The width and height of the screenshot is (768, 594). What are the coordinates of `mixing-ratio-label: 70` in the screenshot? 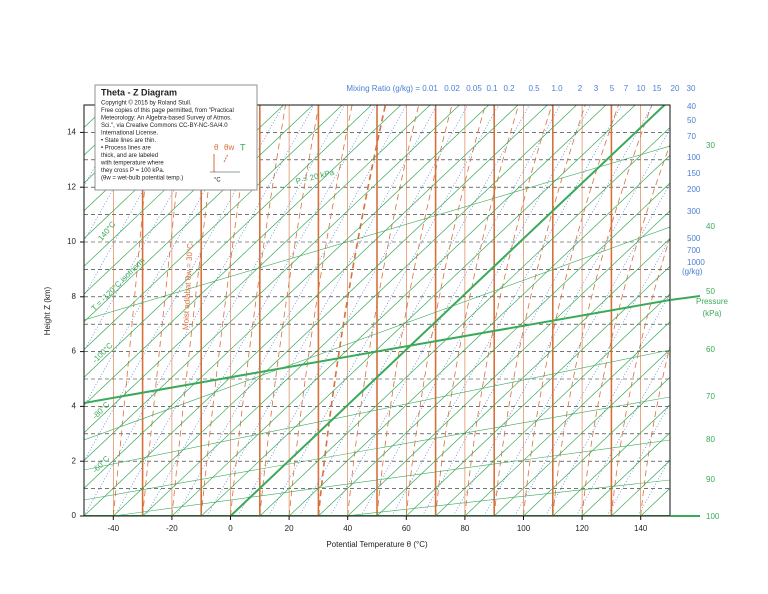 It's located at (691, 136).